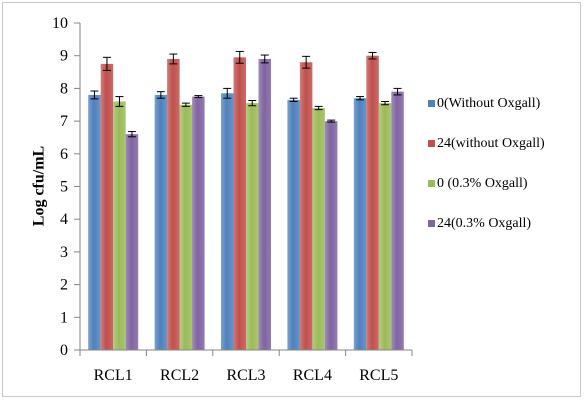  Describe the element at coordinates (64, 187) in the screenshot. I see `y-tick-label: 5` at that location.